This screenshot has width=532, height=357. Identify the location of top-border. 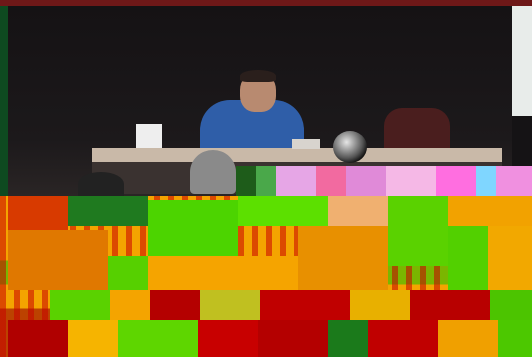
(266, 3).